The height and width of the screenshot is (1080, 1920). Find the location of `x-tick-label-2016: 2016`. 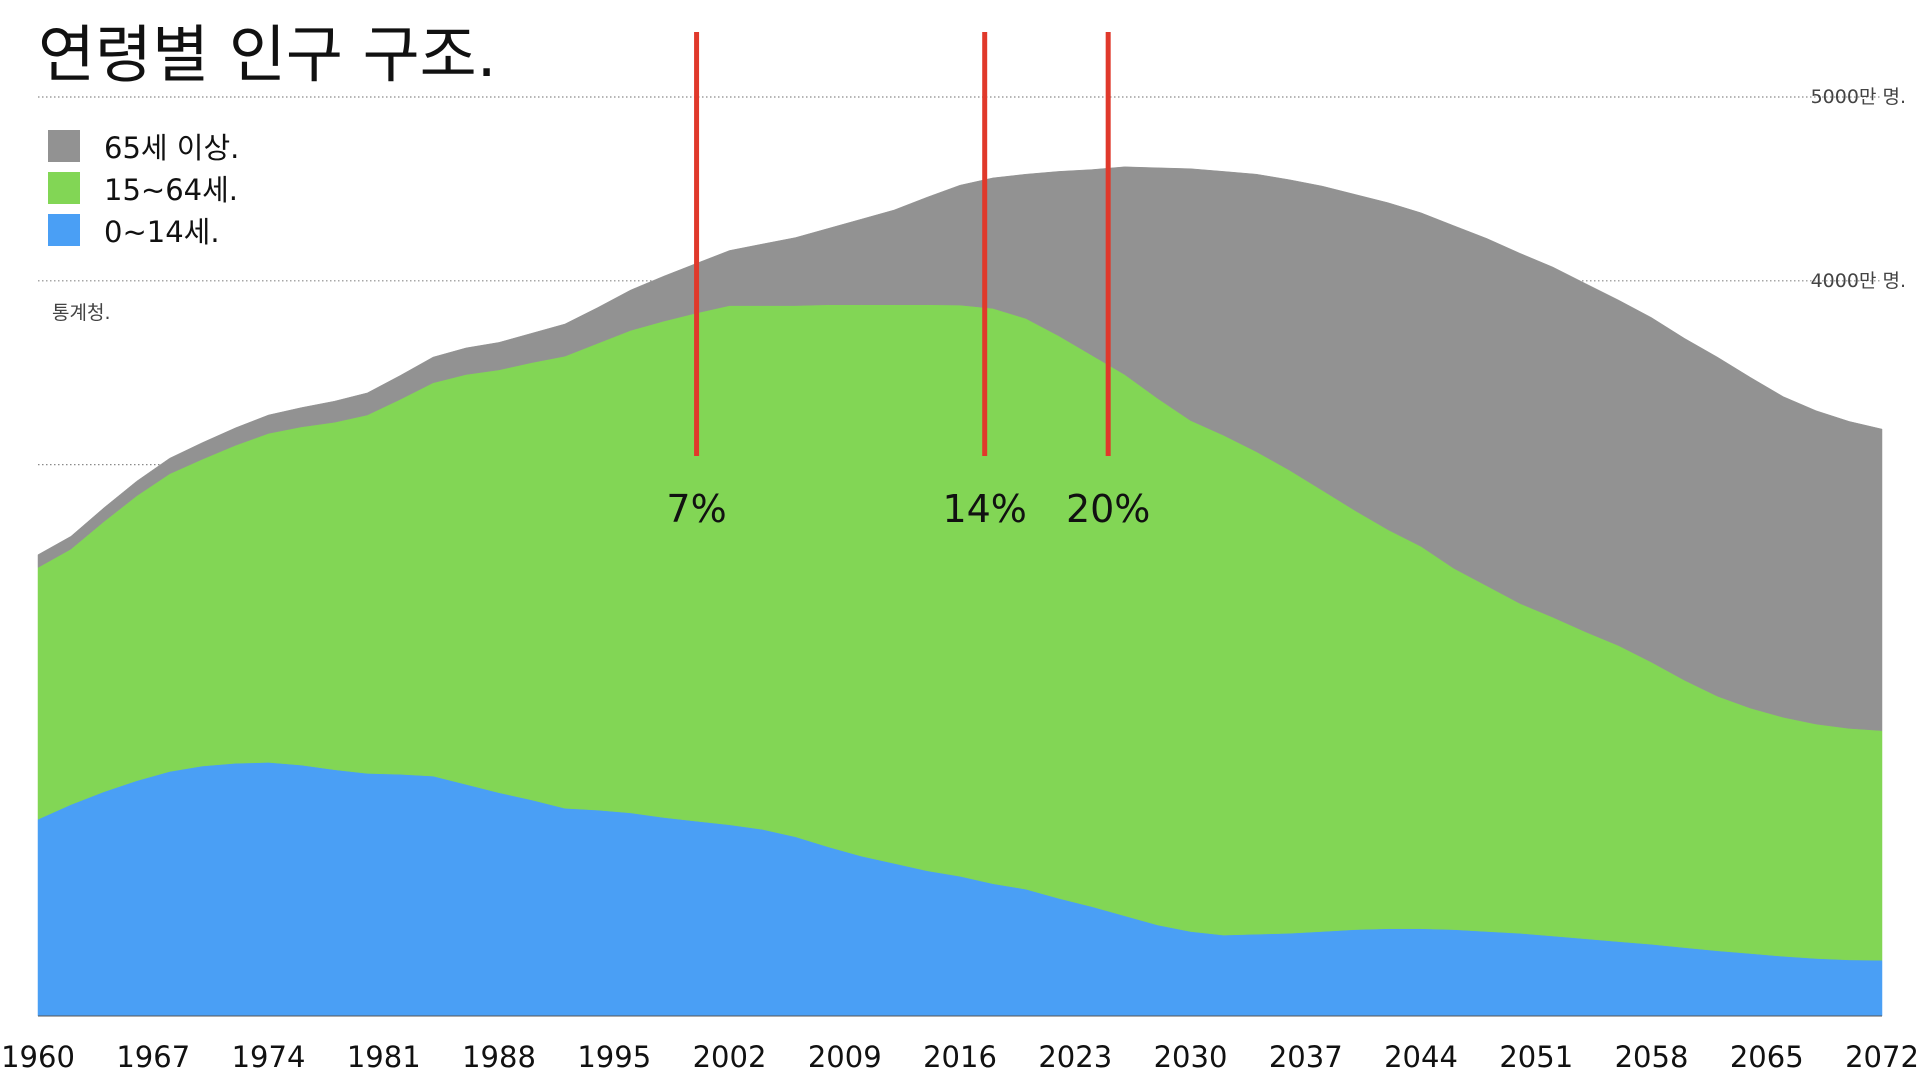

x-tick-label-2016: 2016 is located at coordinates (960, 1057).